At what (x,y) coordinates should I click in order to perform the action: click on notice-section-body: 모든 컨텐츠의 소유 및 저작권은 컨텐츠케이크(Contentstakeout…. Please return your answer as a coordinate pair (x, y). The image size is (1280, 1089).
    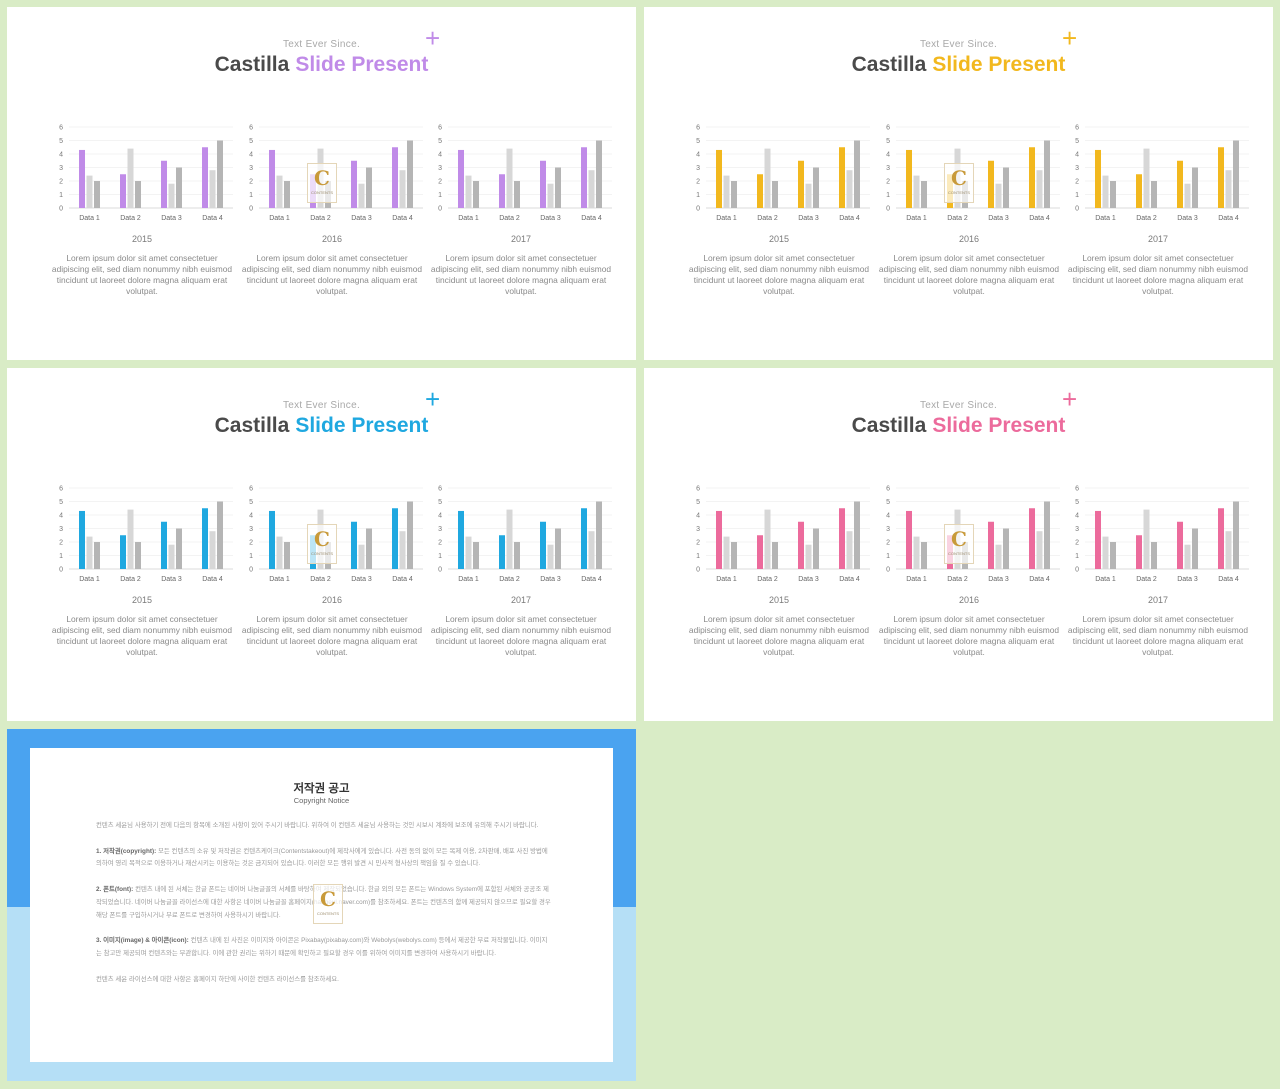
    Looking at the image, I should click on (322, 857).